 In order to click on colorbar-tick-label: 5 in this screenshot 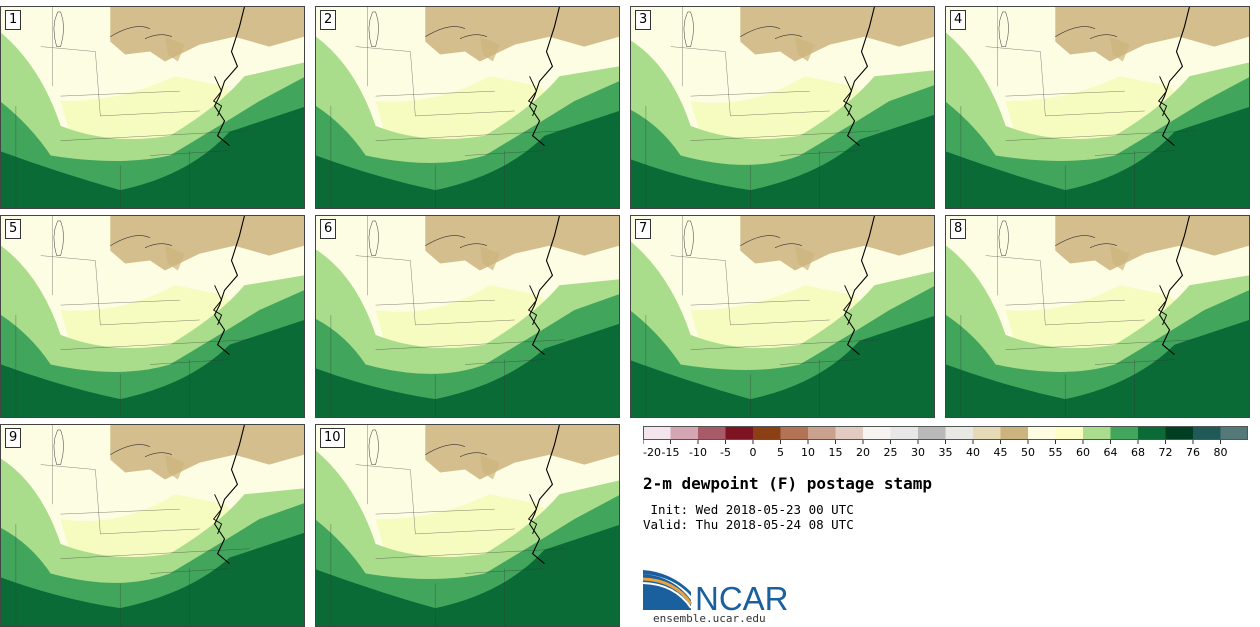, I will do `click(780, 452)`.